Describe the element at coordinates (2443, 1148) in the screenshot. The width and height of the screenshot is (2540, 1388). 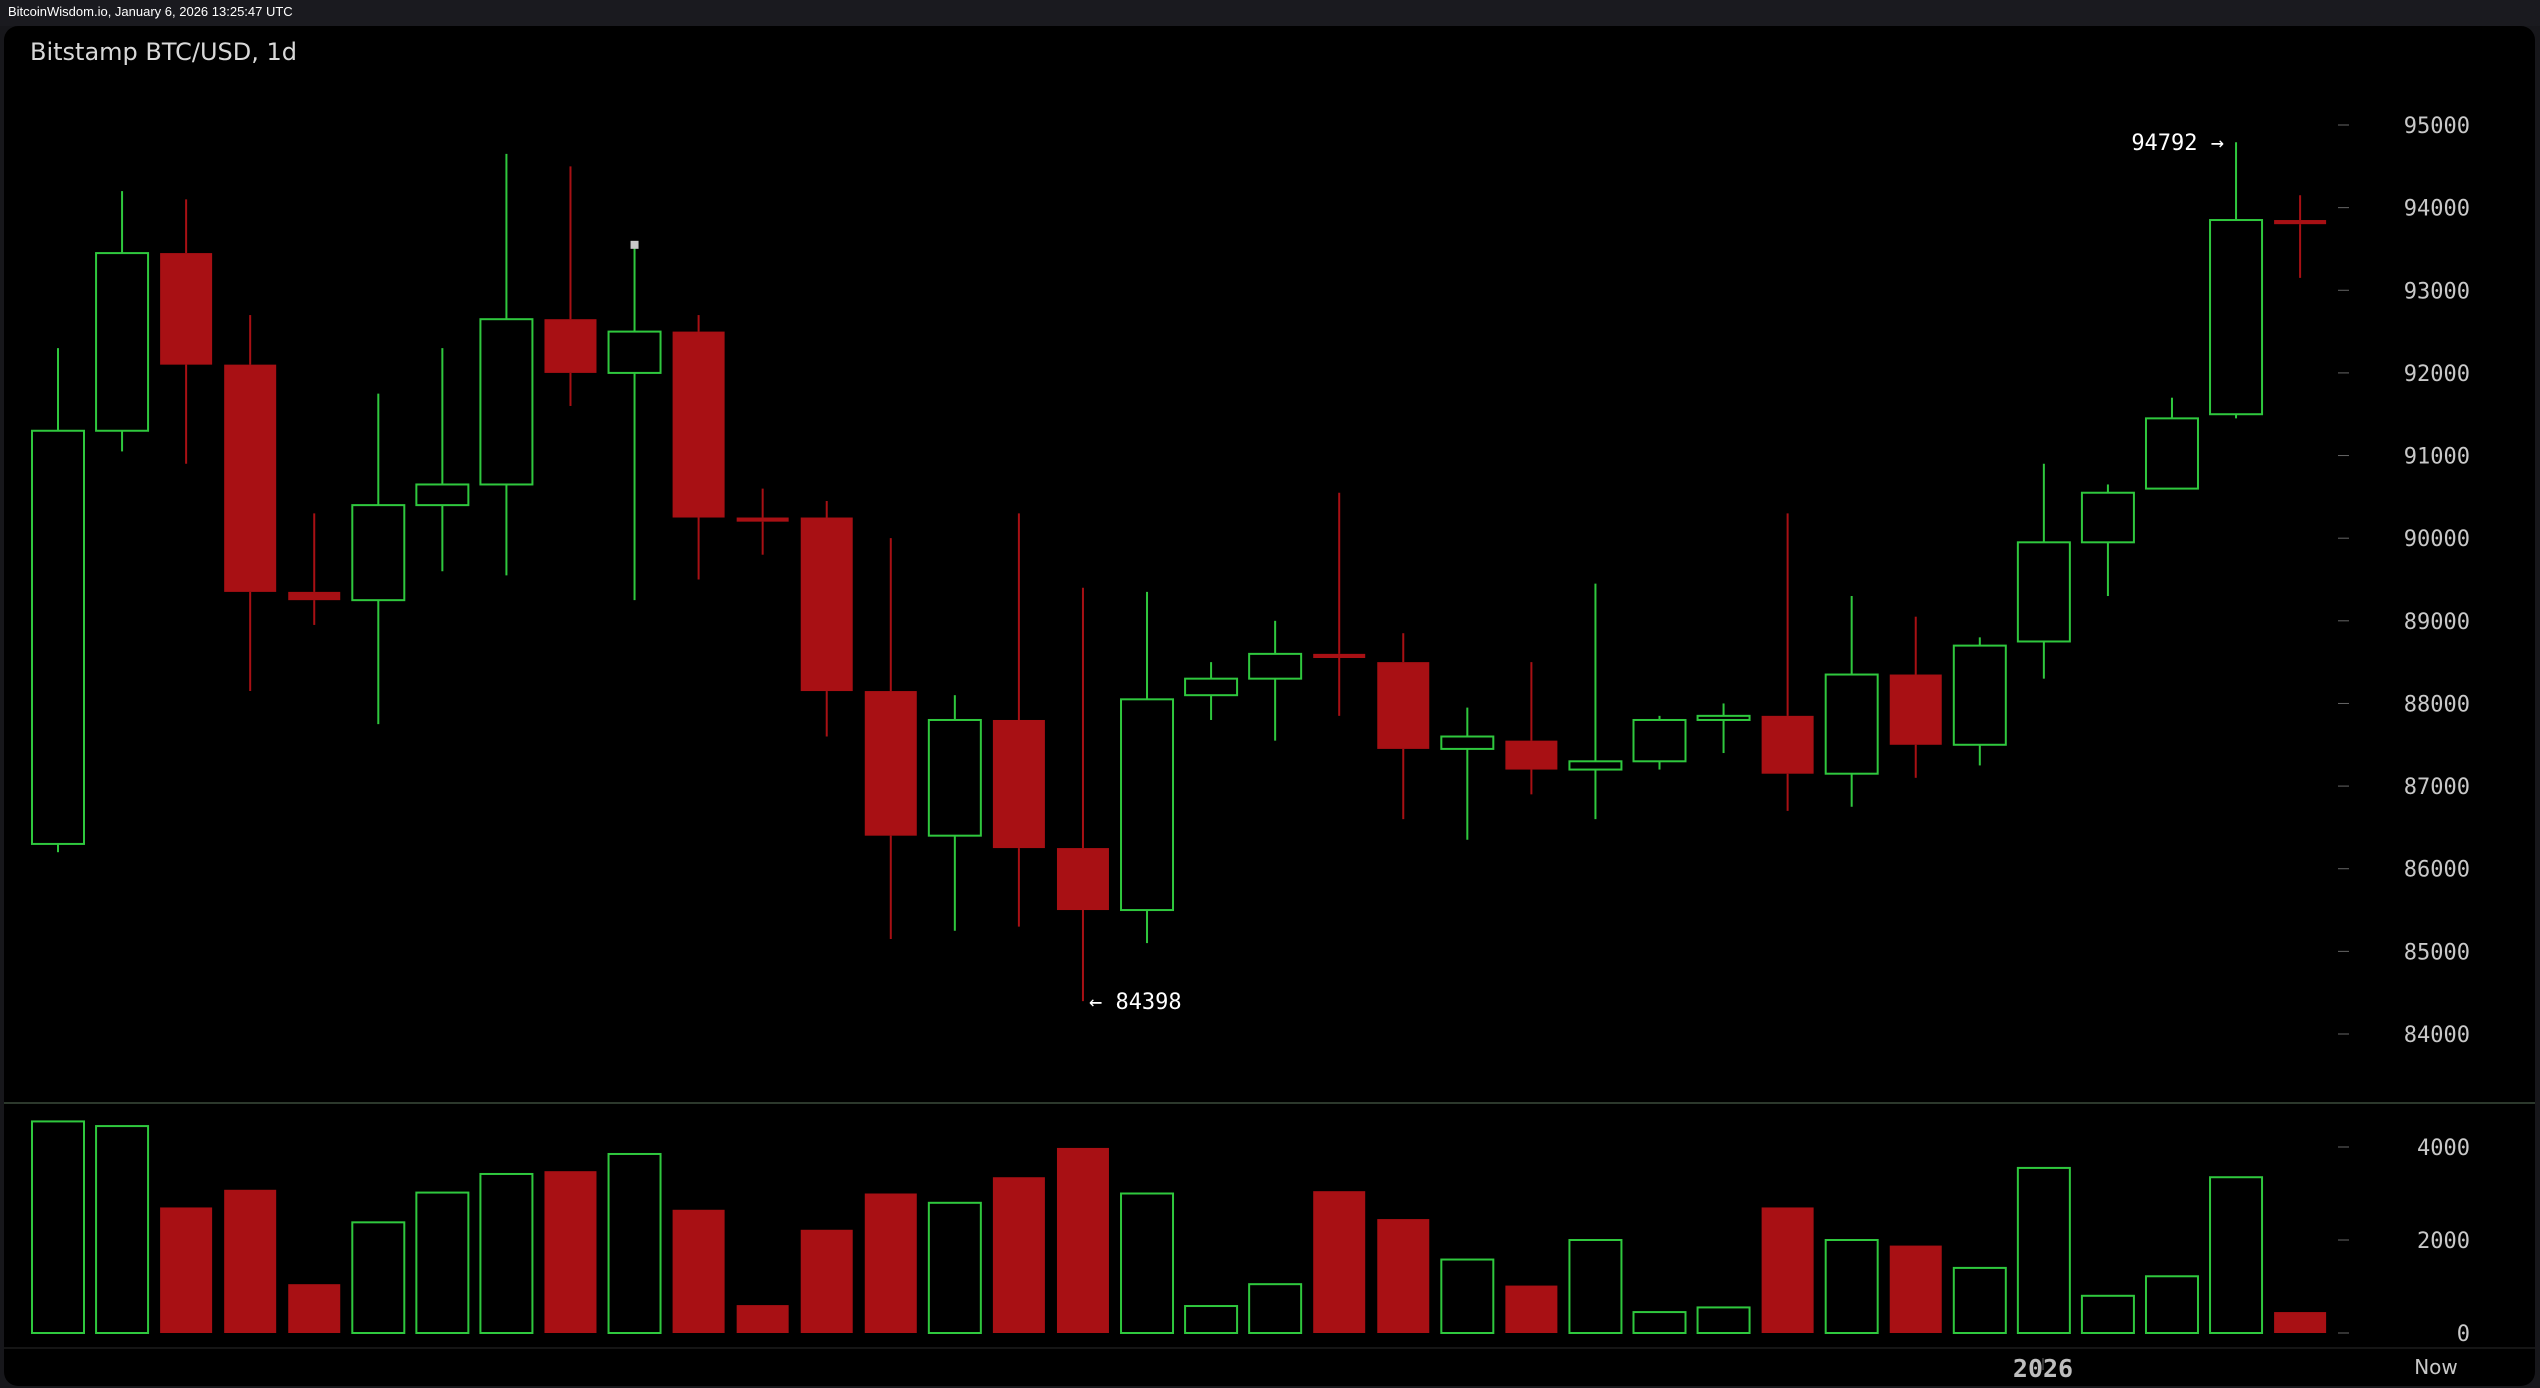
I see `volume-tick-label: 4000` at that location.